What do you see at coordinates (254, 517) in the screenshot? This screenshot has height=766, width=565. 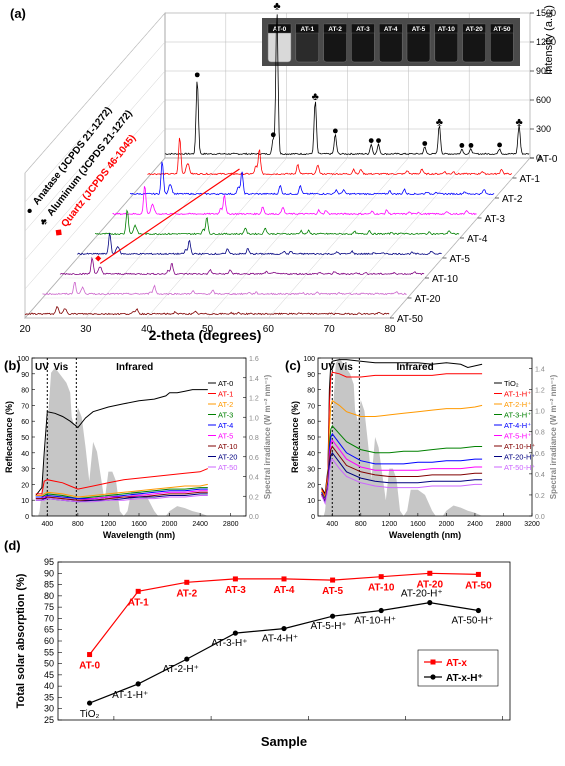 I see `y2-tick-label: 0.0` at bounding box center [254, 517].